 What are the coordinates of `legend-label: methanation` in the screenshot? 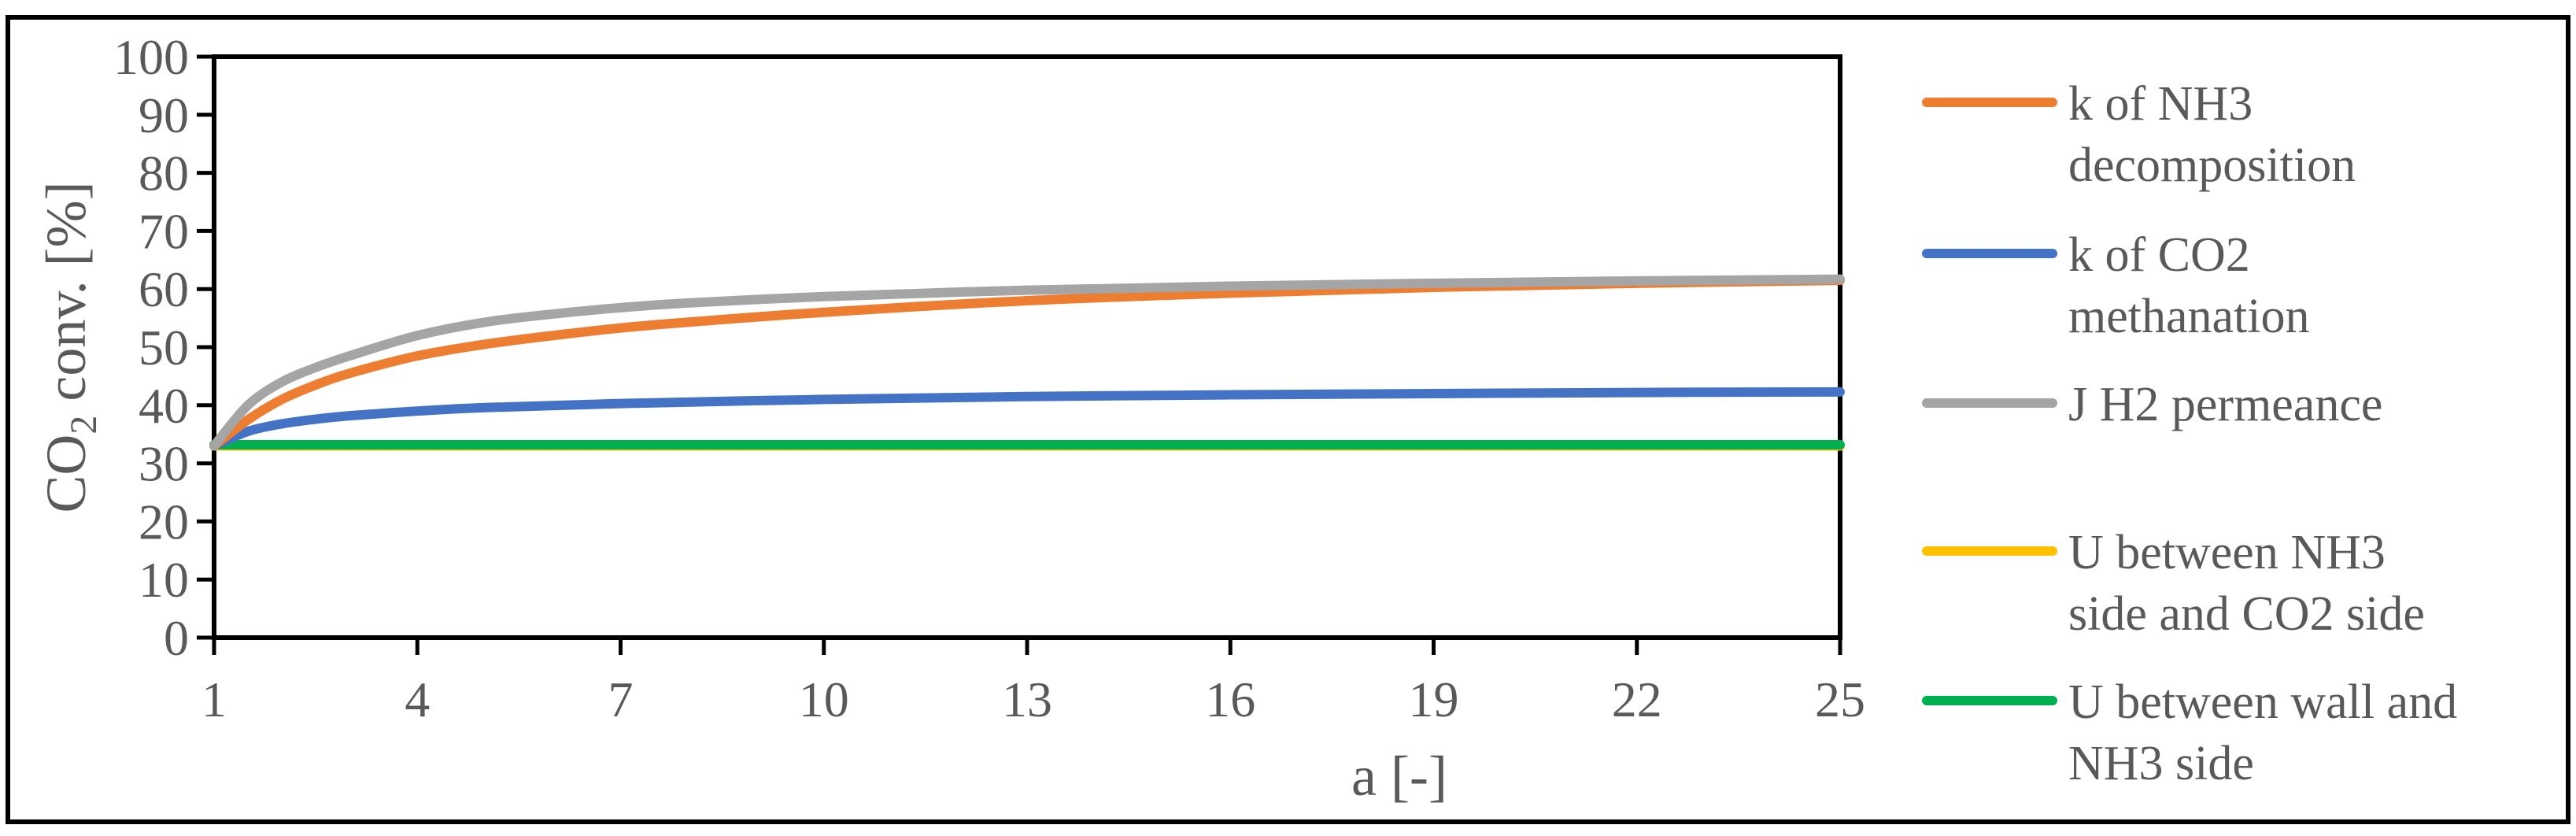 It's located at (2188, 316).